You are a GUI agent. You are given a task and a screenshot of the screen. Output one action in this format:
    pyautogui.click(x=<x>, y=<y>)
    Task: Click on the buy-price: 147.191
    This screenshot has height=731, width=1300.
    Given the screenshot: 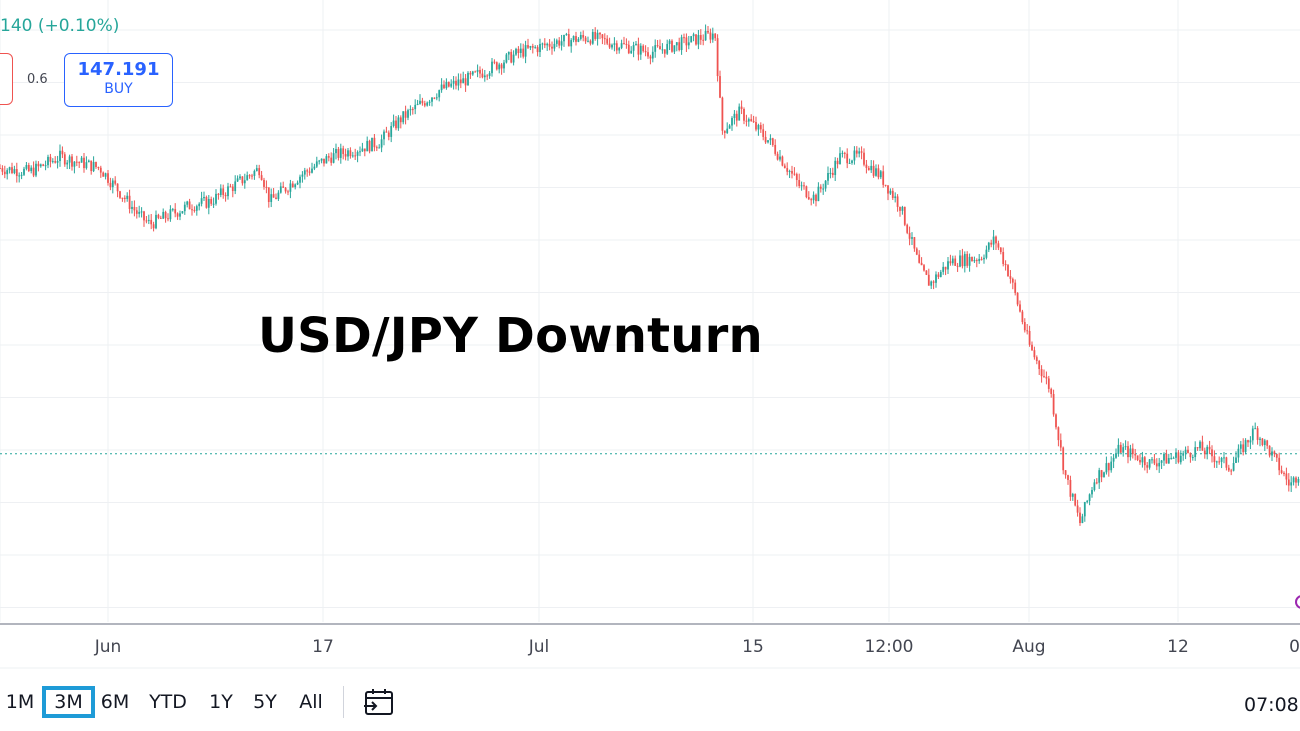 What is the action you would take?
    pyautogui.click(x=118, y=69)
    